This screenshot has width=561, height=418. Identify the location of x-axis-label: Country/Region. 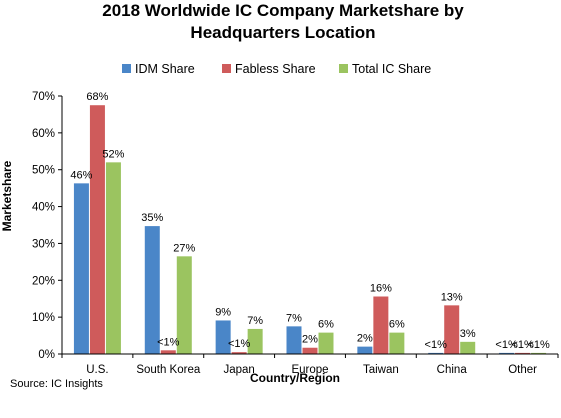
(295, 378).